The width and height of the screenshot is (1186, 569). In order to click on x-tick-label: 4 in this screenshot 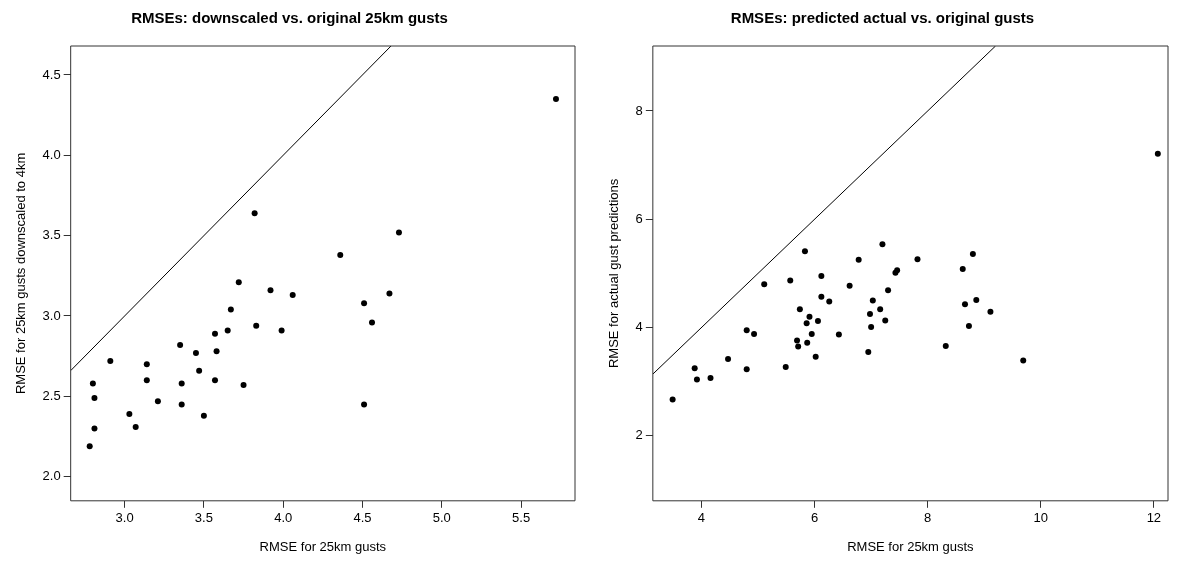, I will do `click(701, 518)`.